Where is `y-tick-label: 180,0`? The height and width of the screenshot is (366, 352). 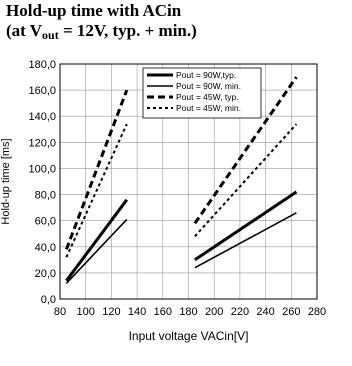 y-tick-label: 180,0 is located at coordinates (42, 65).